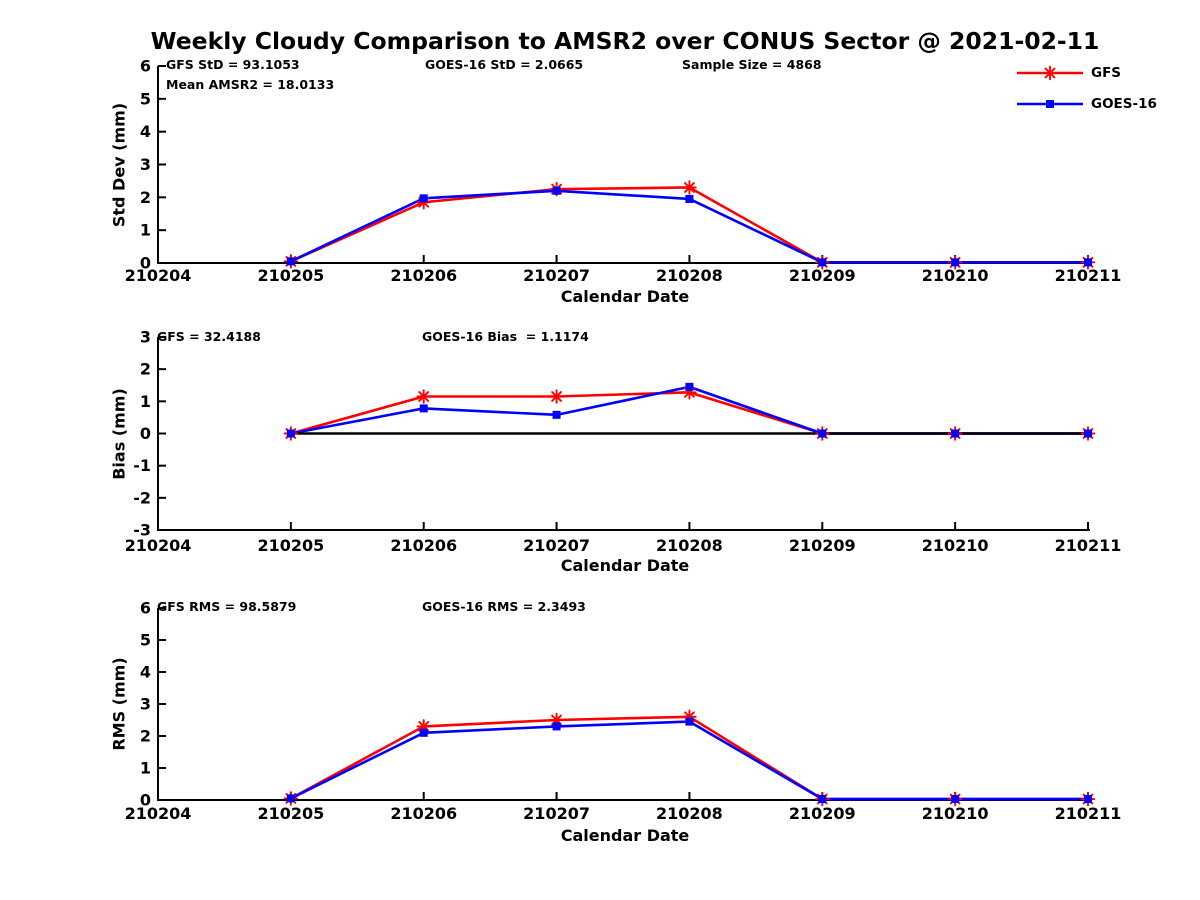 This screenshot has width=1200, height=900. I want to click on goes16-line-square-icon, so click(1050, 104).